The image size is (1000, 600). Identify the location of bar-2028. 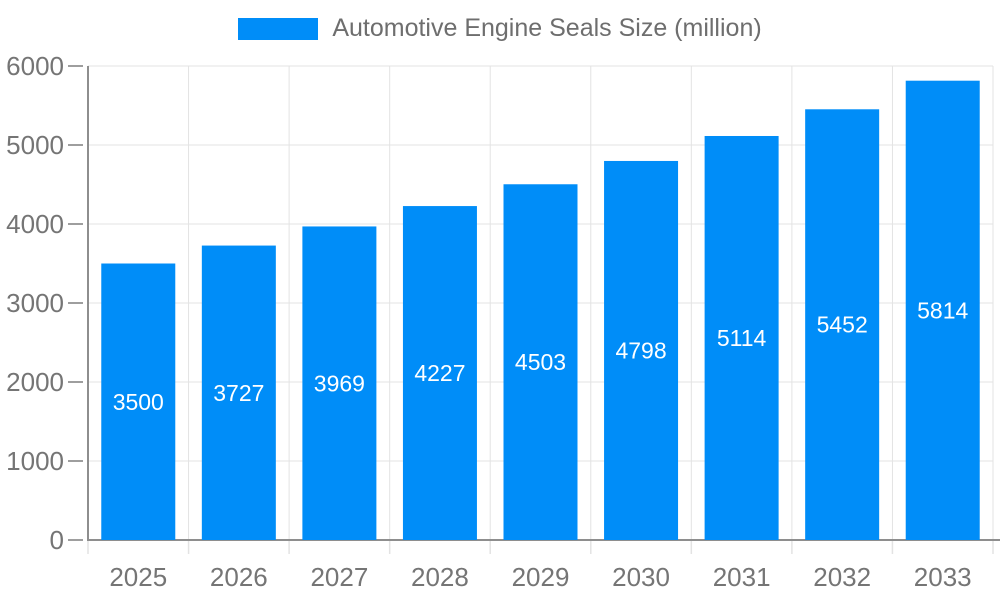
(439, 373).